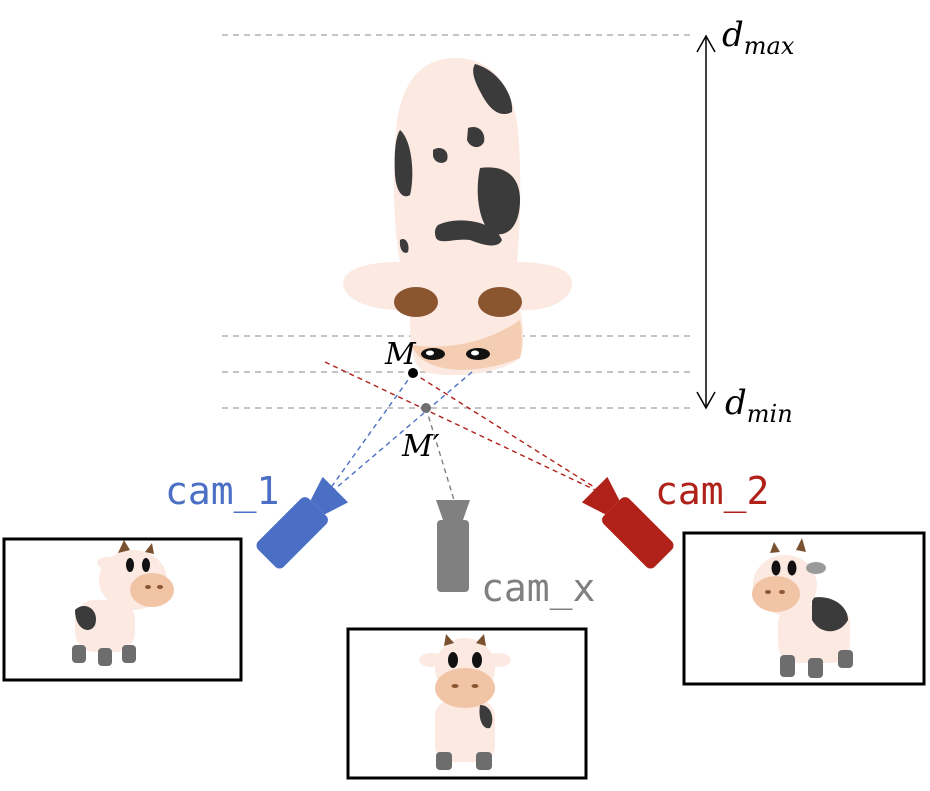 The width and height of the screenshot is (930, 791). I want to click on rays-cam2, so click(467, 429).